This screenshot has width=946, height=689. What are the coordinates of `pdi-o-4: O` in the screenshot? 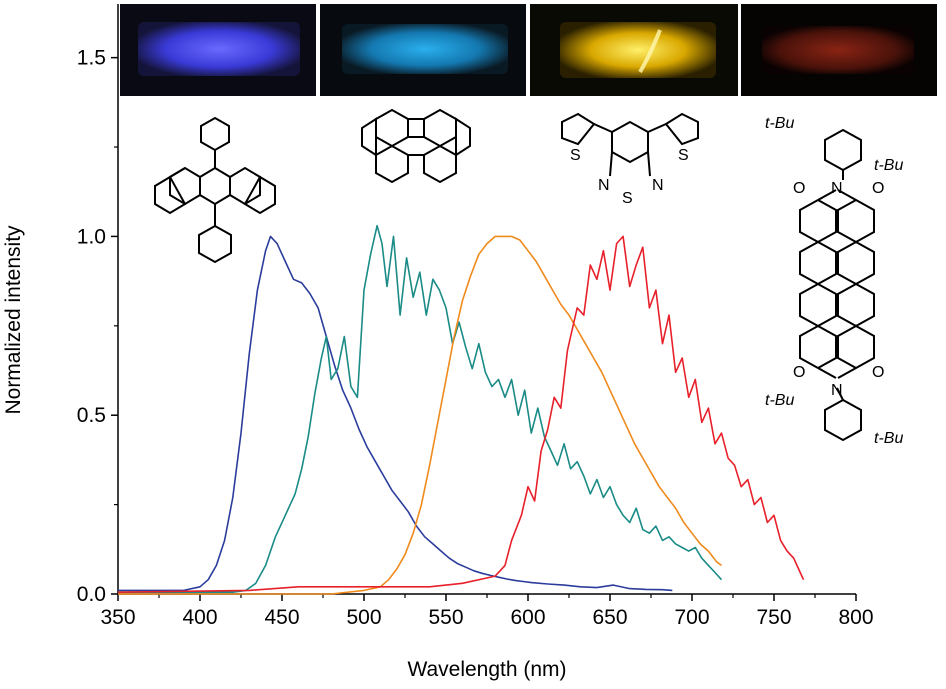 It's located at (878, 372).